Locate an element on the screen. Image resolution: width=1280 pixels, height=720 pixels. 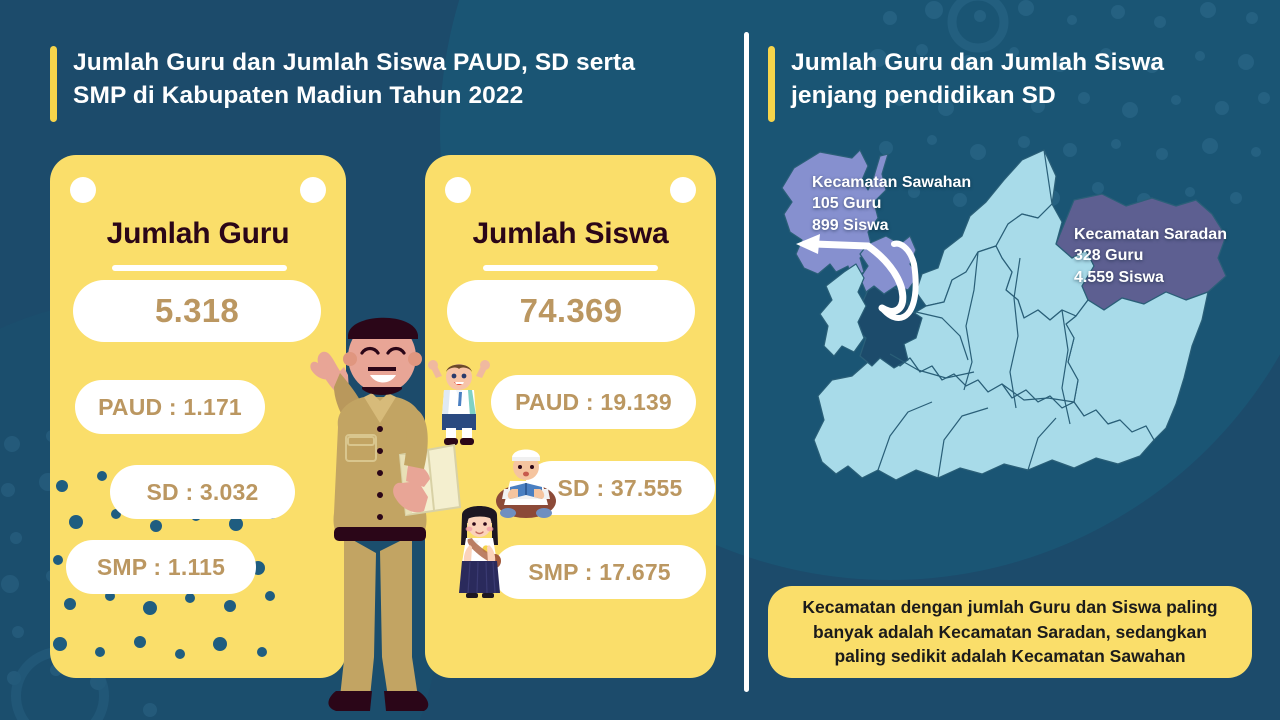
guru-smp-pill: SMP : 1.115 is located at coordinates (161, 567).